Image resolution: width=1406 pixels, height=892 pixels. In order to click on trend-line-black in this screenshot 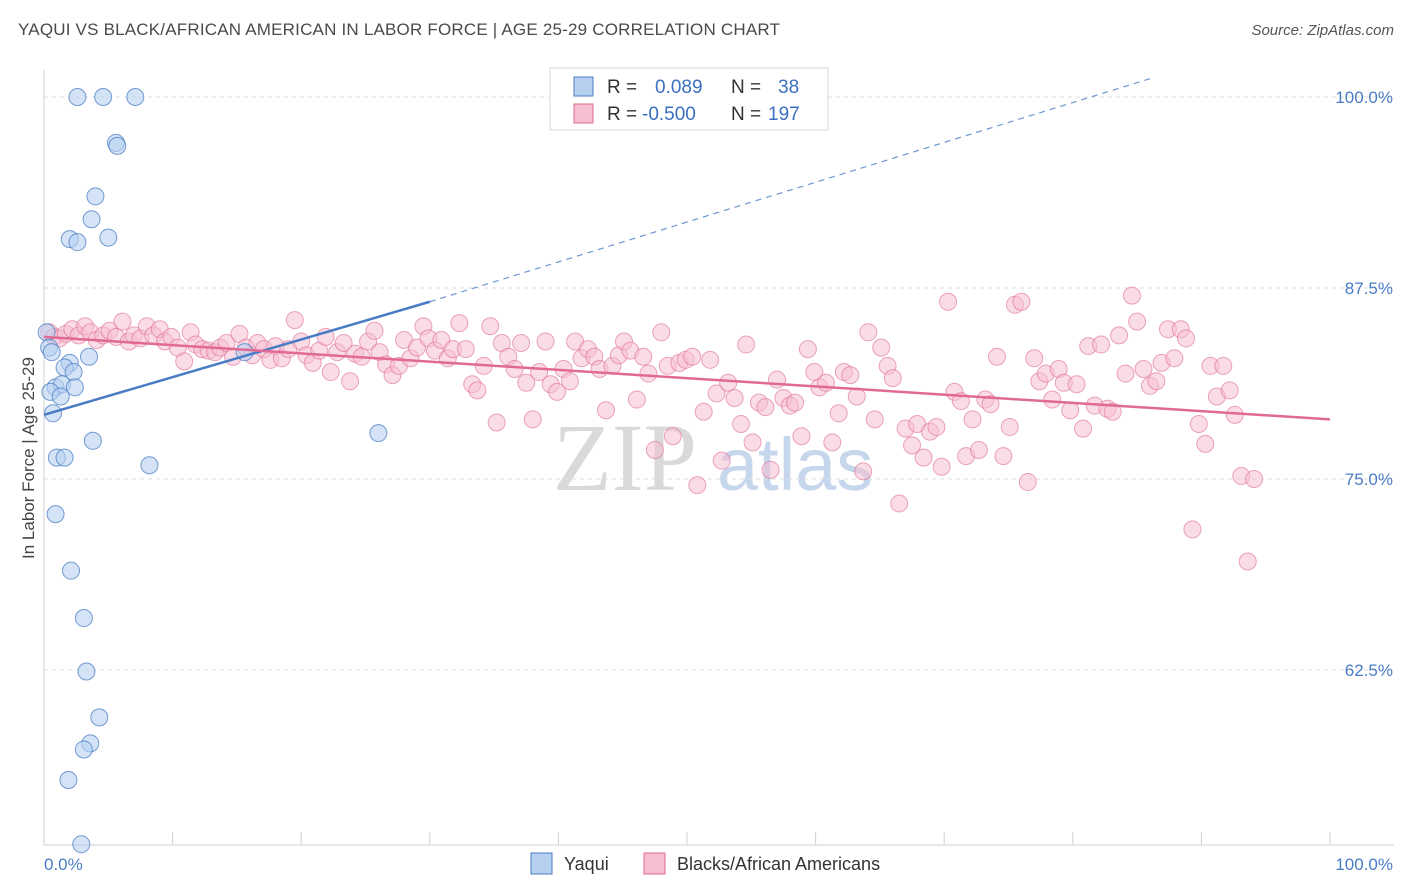, I will do `click(687, 378)`.